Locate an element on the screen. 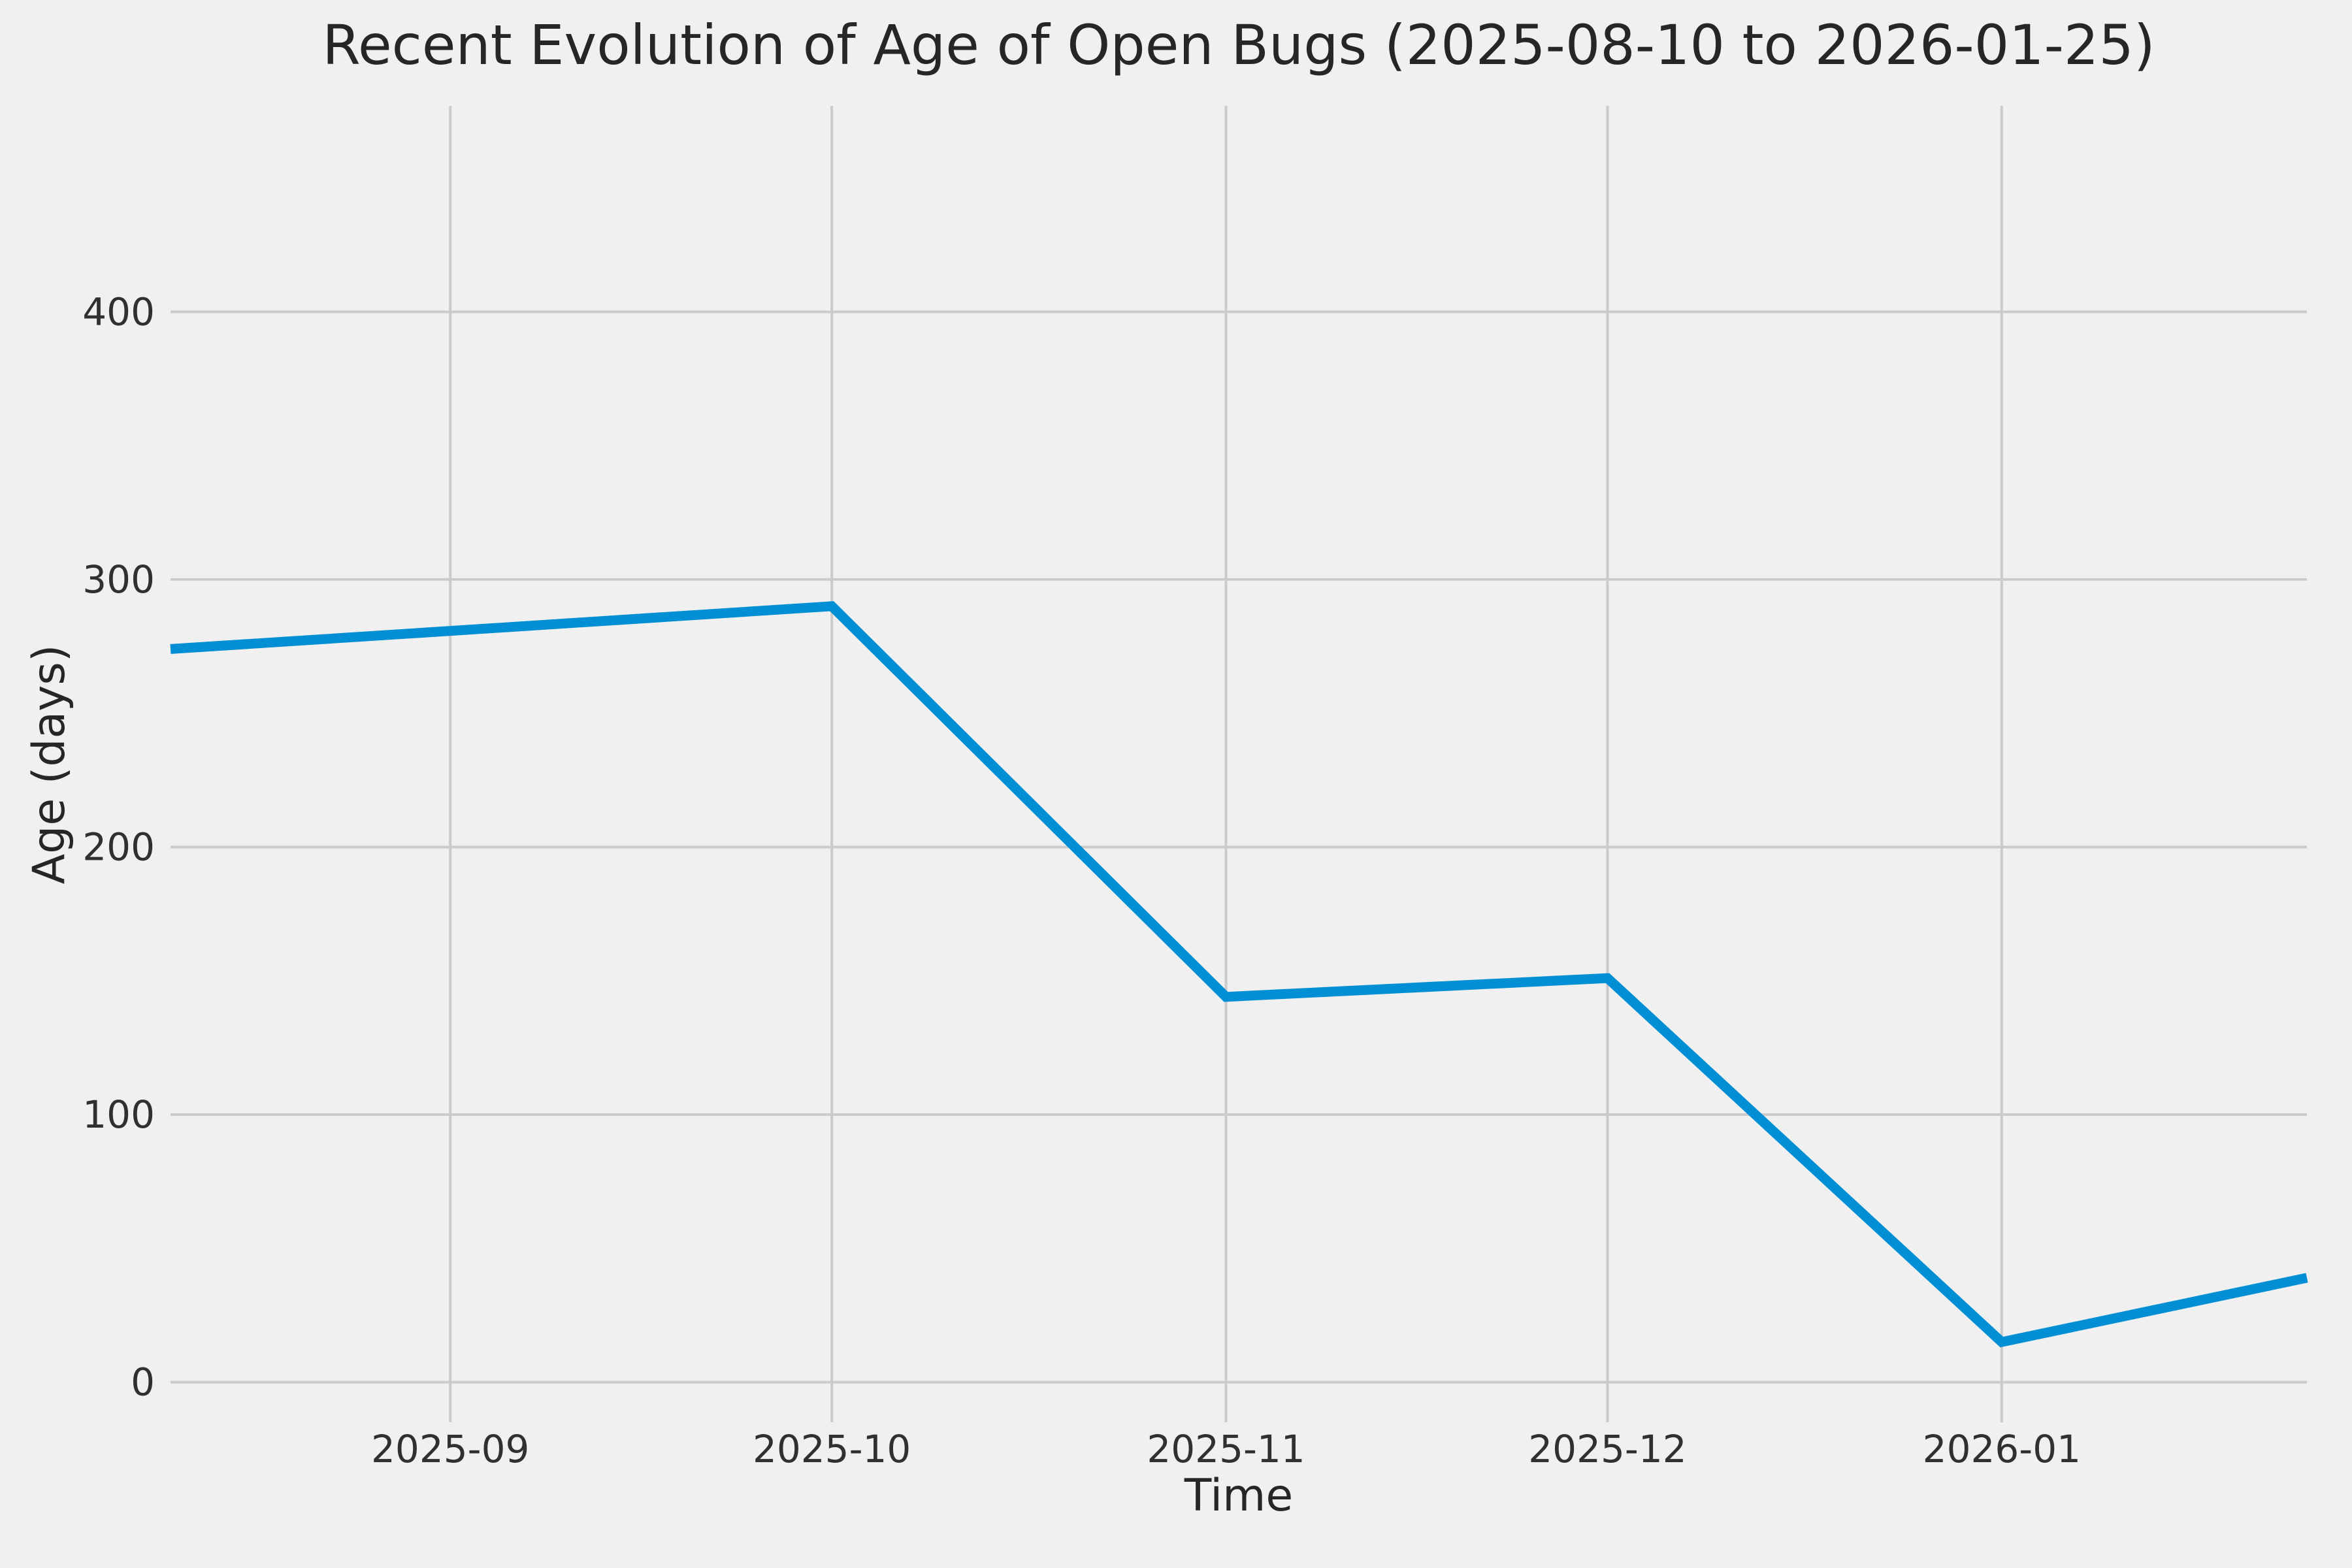 This screenshot has height=1568, width=2352. x-tick-label-2025-11: 2025-11 is located at coordinates (1226, 1449).